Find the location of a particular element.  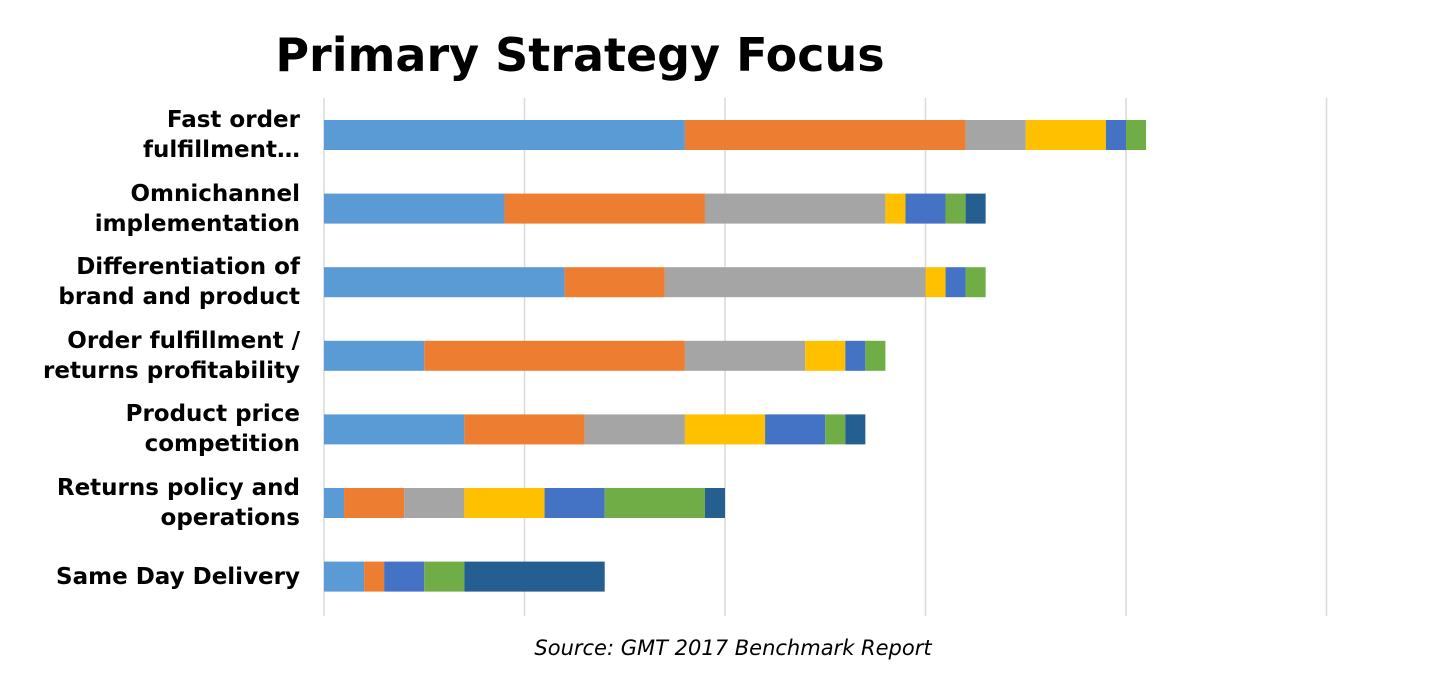

category-label: Same Day Delivery is located at coordinates (150, 577).